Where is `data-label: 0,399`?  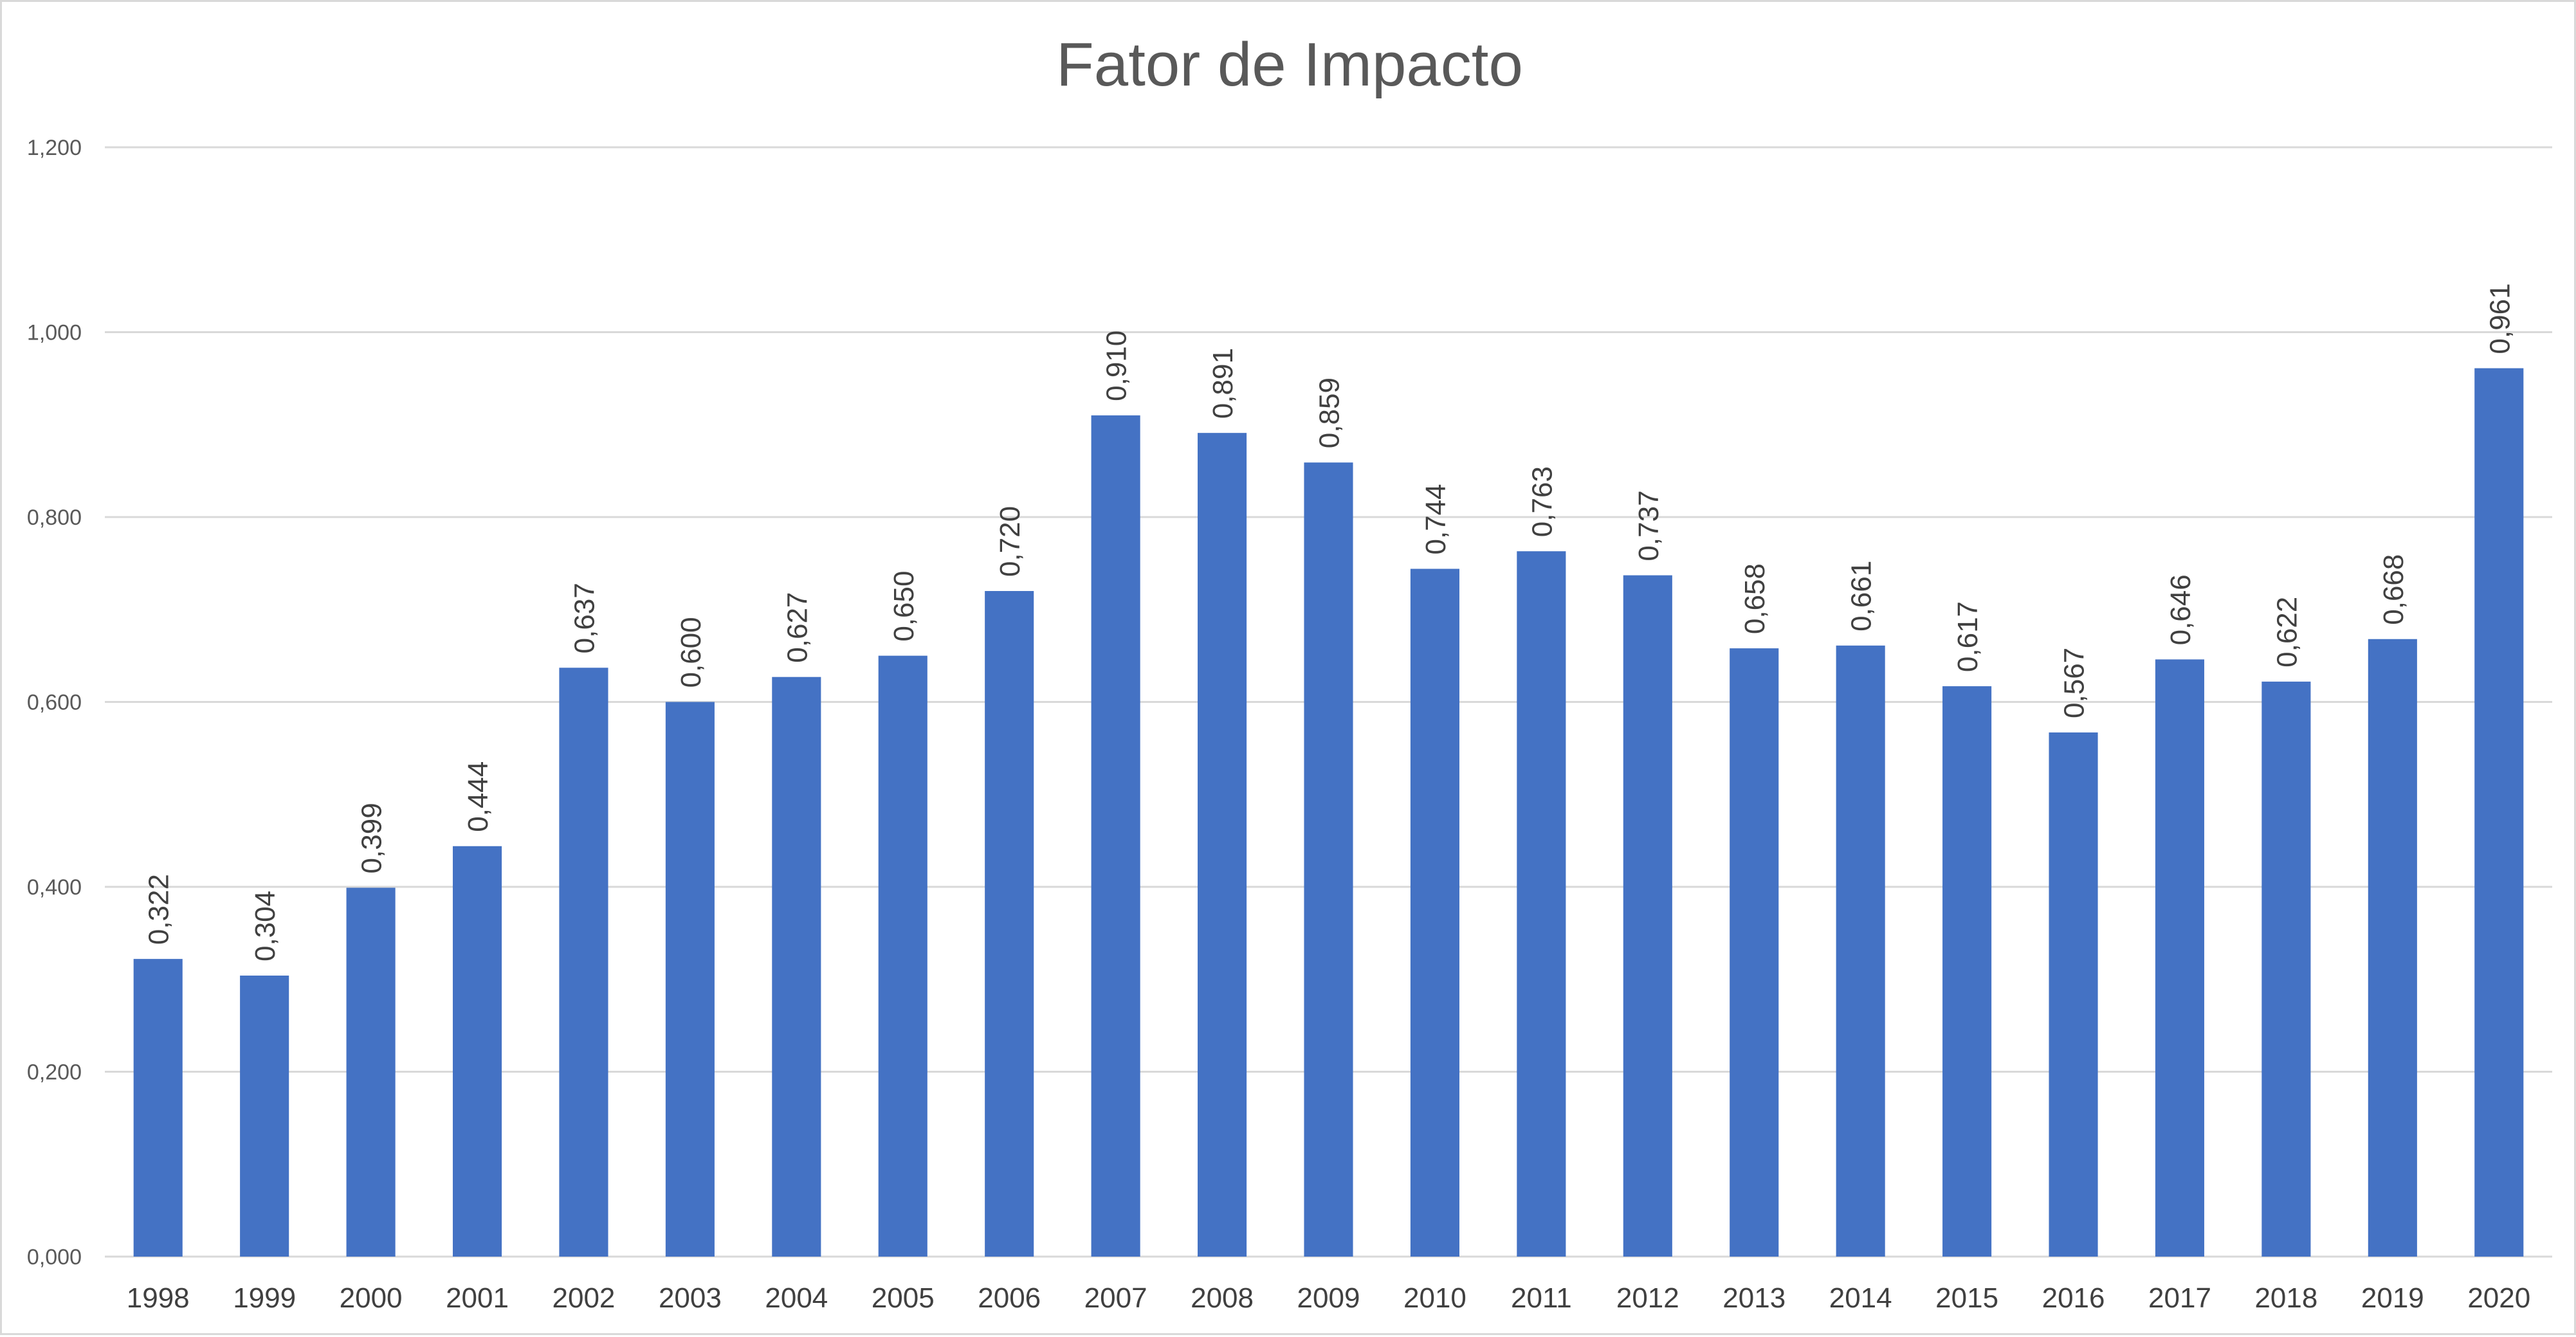 data-label: 0,399 is located at coordinates (372, 838).